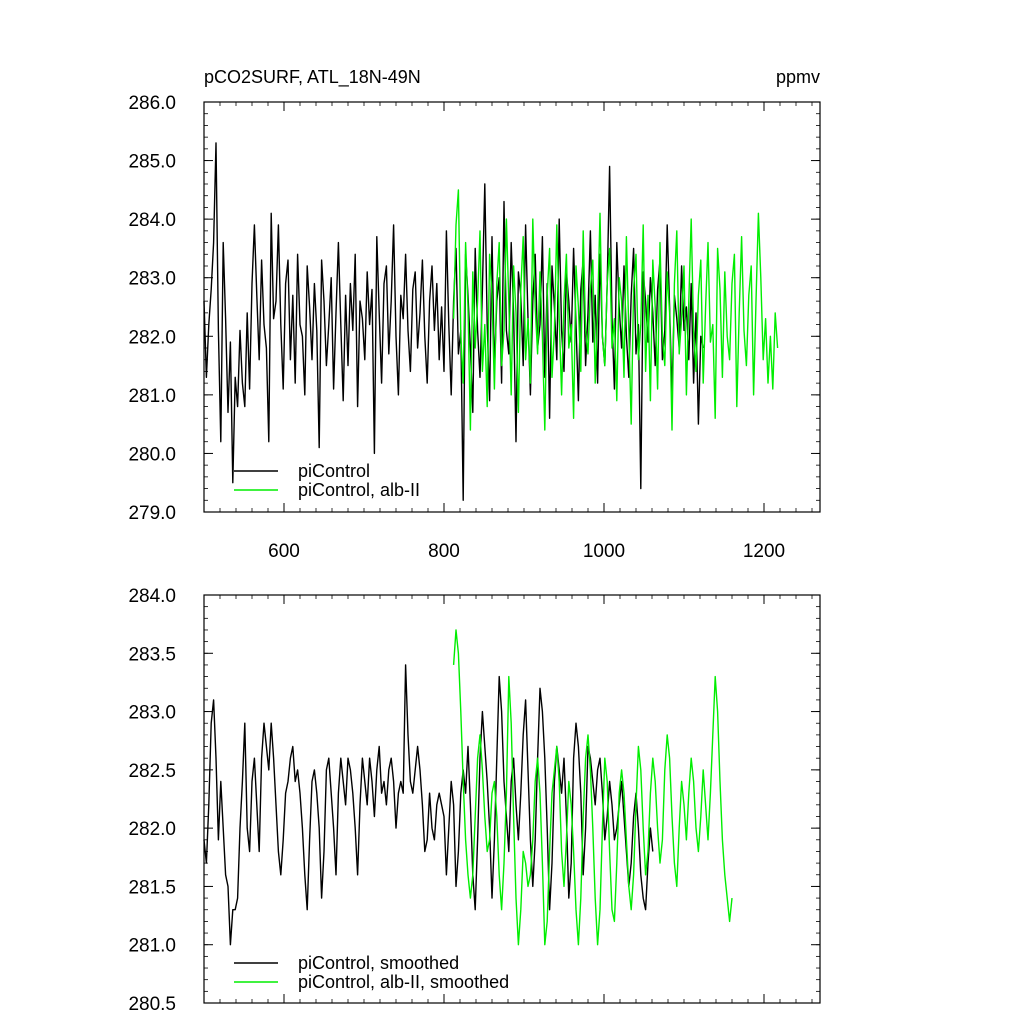 This screenshot has width=1024, height=1024. Describe the element at coordinates (152, 596) in the screenshot. I see `bottom-y-tick-label: 284.0` at that location.